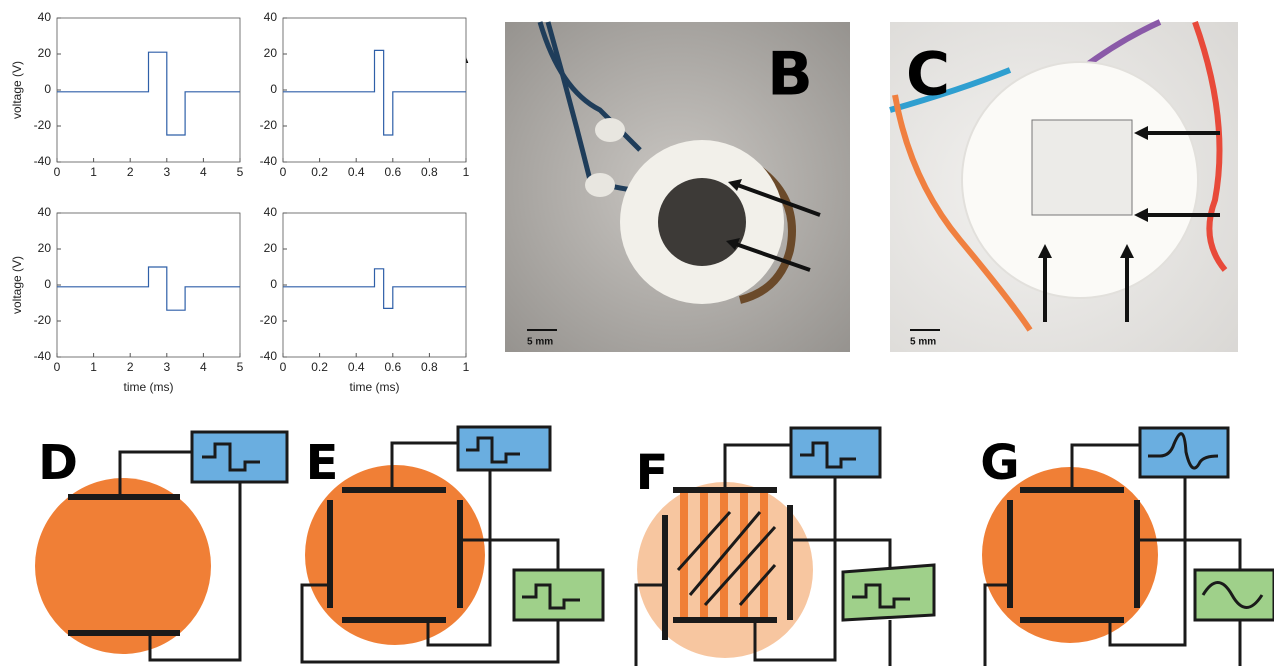 The height and width of the screenshot is (671, 1274). What do you see at coordinates (452, 544) in the screenshot?
I see `diagram-e: E` at bounding box center [452, 544].